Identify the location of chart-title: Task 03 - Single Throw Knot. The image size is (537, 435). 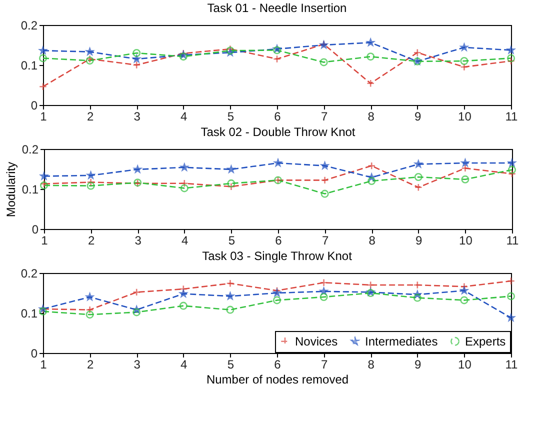
(277, 256).